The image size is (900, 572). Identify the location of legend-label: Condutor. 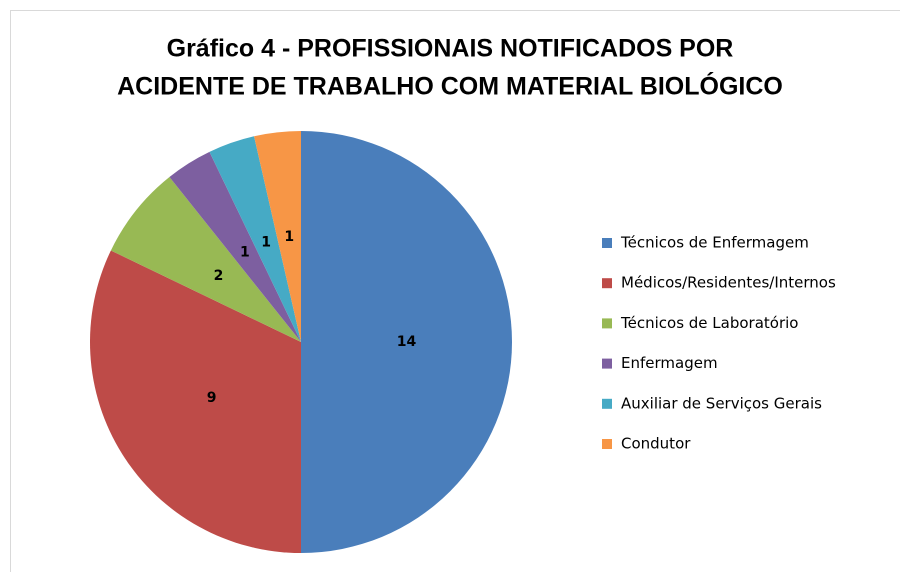
(656, 444).